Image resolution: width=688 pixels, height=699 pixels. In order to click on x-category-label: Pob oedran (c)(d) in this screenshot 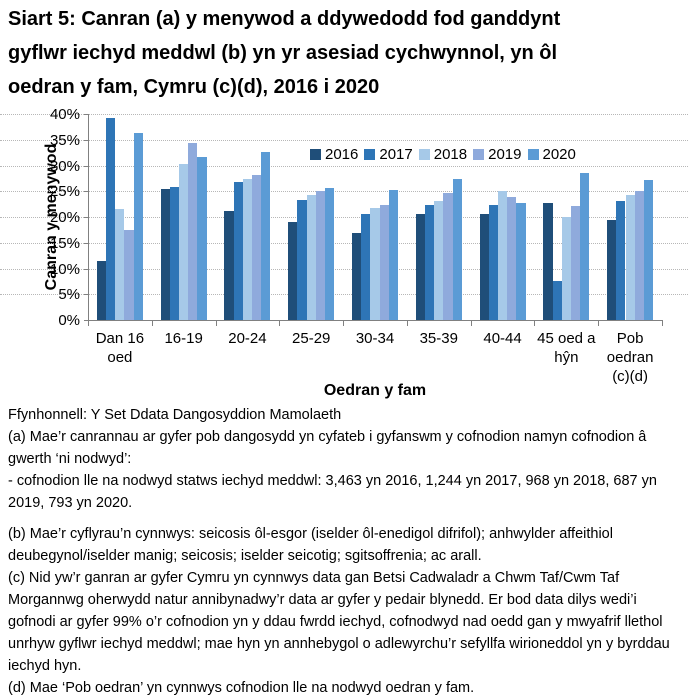, I will do `click(630, 357)`.